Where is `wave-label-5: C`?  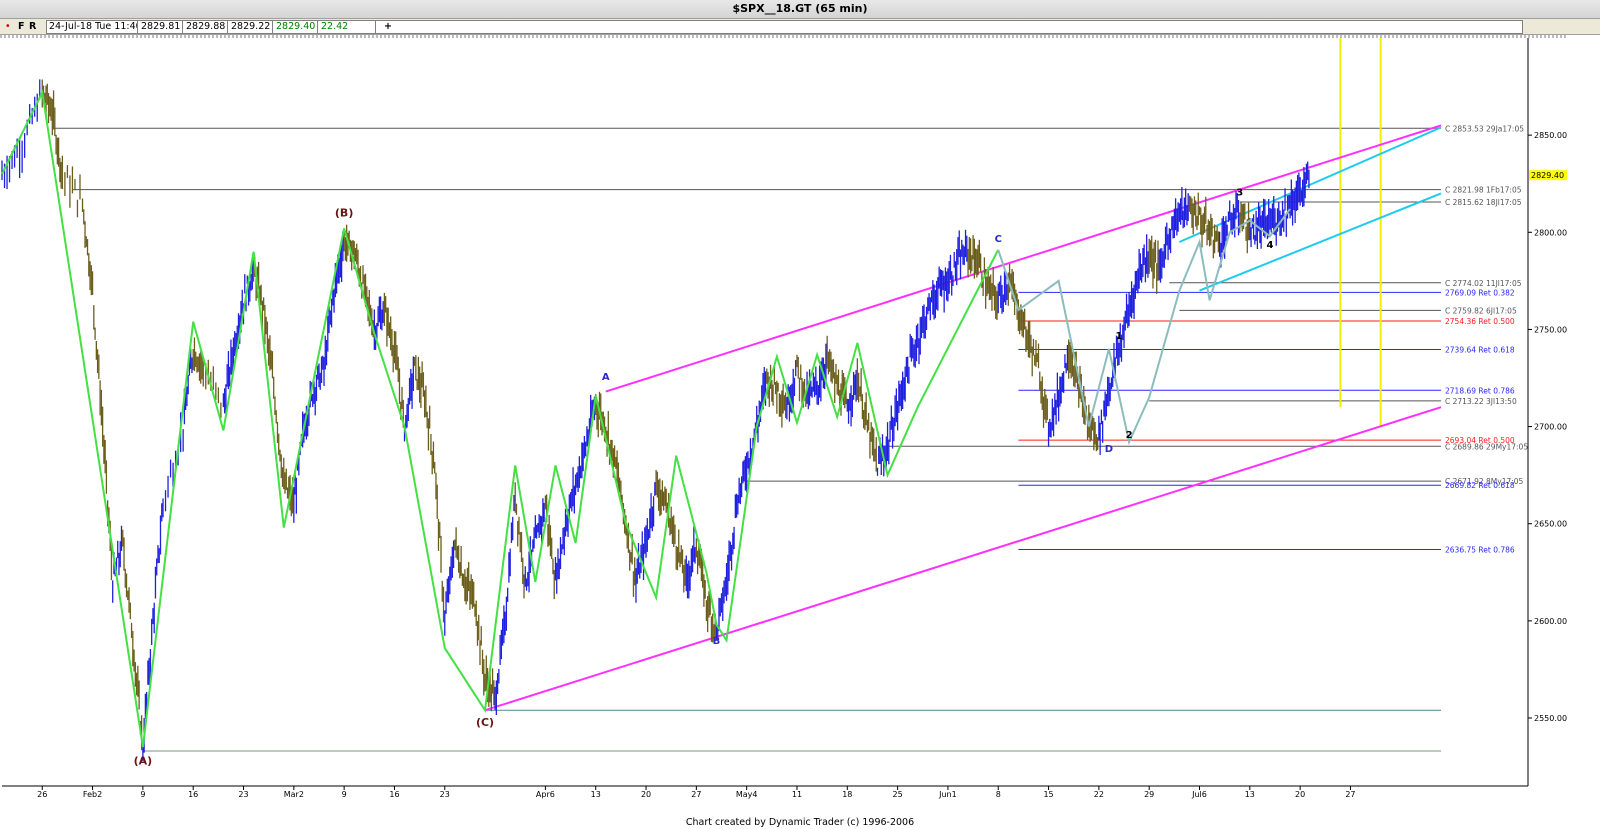
wave-label-5: C is located at coordinates (998, 239).